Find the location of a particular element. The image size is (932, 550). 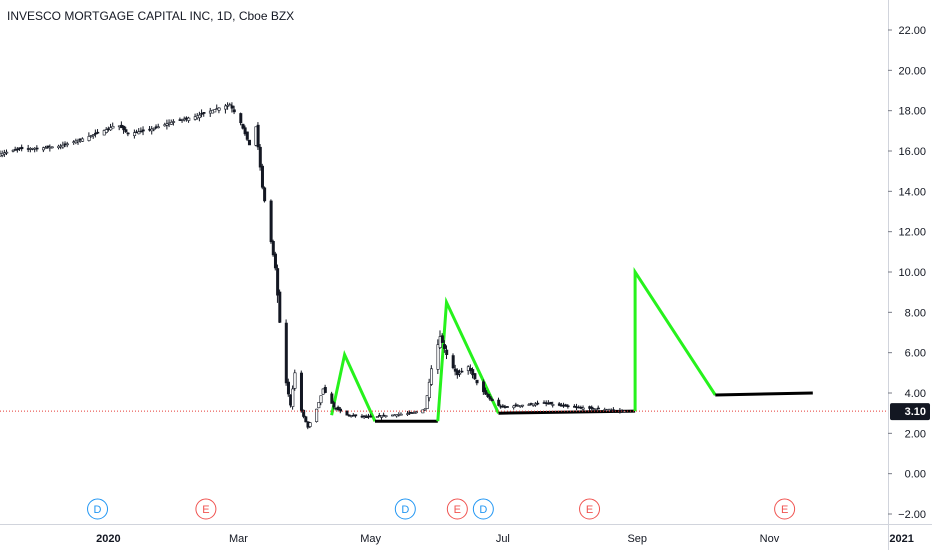

x-tick-label: Nov is located at coordinates (770, 539).